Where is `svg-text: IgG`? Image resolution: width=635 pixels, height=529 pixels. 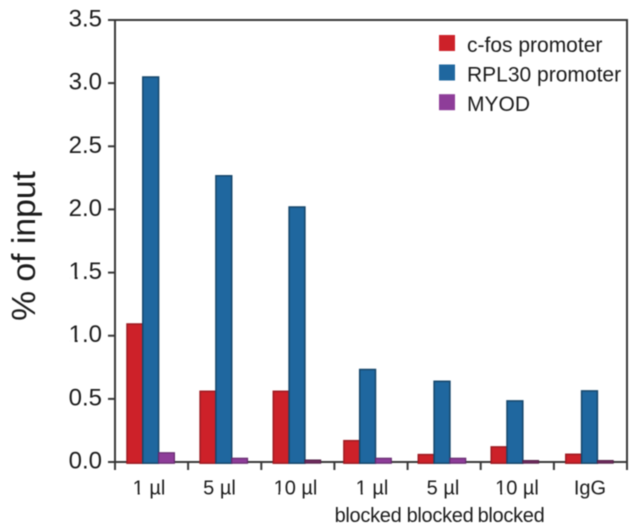
svg-text: IgG is located at coordinates (590, 489).